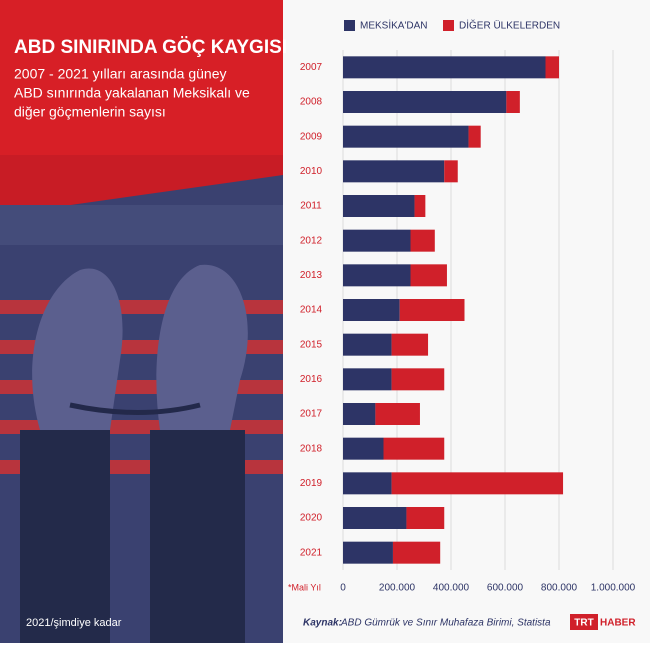 This screenshot has height=648, width=650. Describe the element at coordinates (135, 408) in the screenshot. I see `handcuff` at that location.